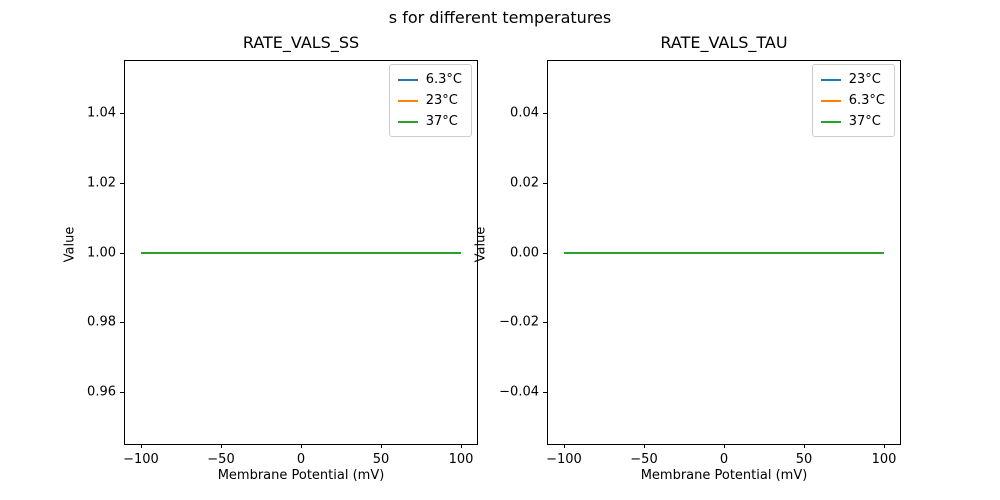 The image size is (1000, 500). What do you see at coordinates (481, 244) in the screenshot?
I see `y-axis-label-tau: Value` at bounding box center [481, 244].